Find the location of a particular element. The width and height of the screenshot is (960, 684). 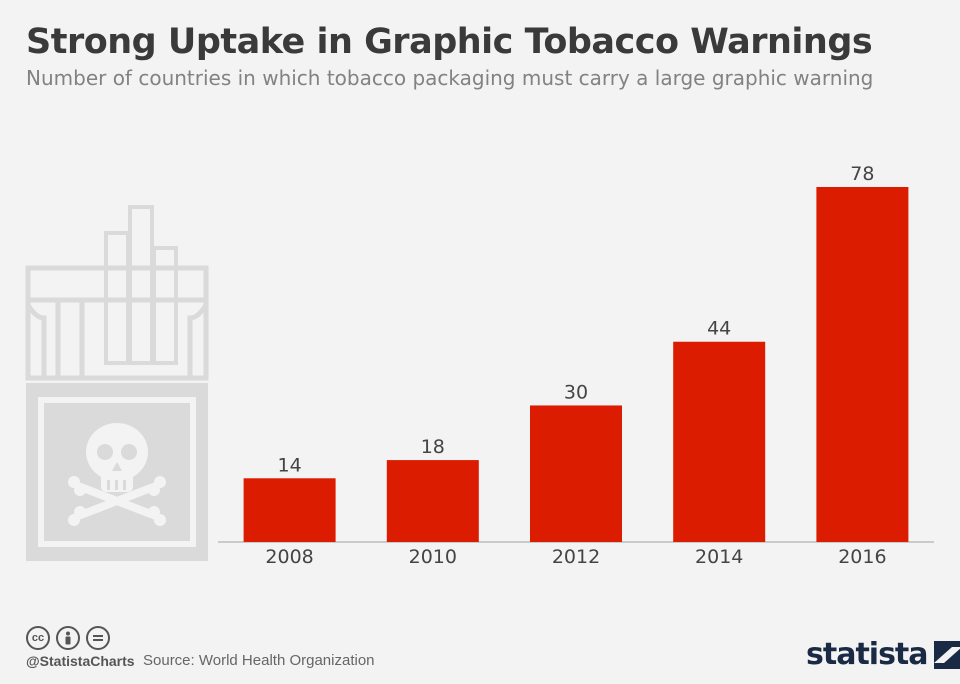

bar-2012 is located at coordinates (576, 473).